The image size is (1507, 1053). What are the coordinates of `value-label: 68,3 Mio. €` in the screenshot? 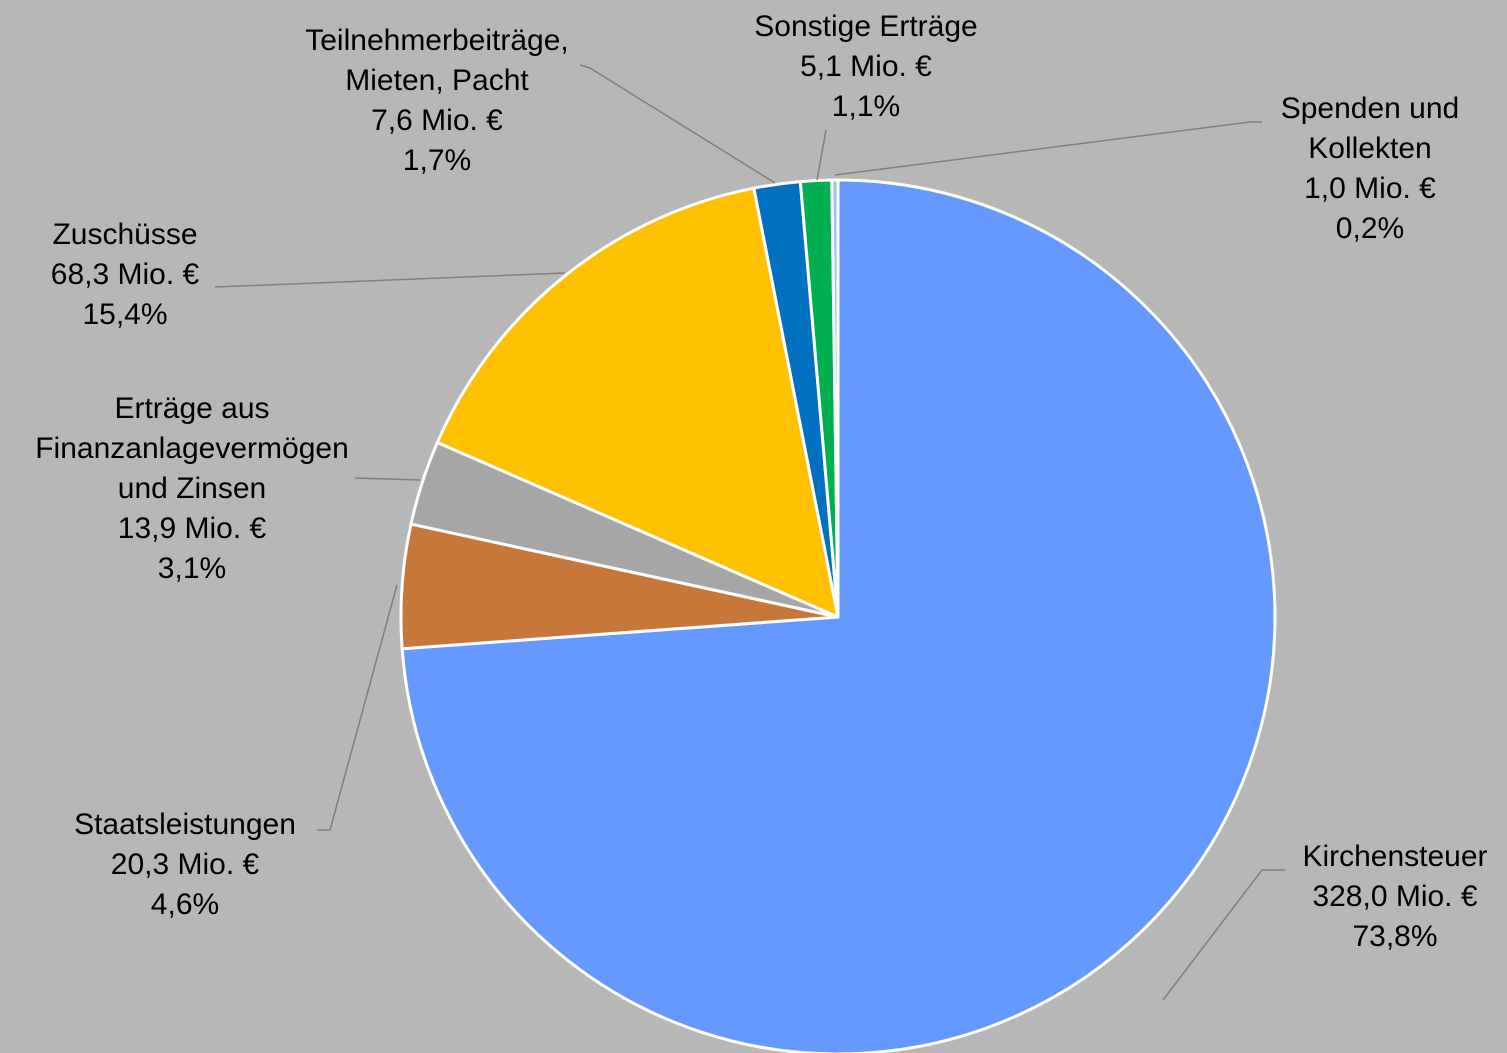 It's located at (125, 274).